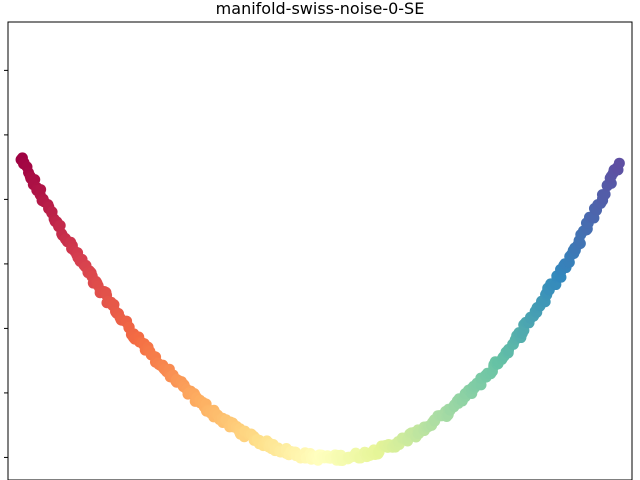  What do you see at coordinates (320, 9) in the screenshot?
I see `chart-title: manifold-swiss-noise-0-SE` at bounding box center [320, 9].